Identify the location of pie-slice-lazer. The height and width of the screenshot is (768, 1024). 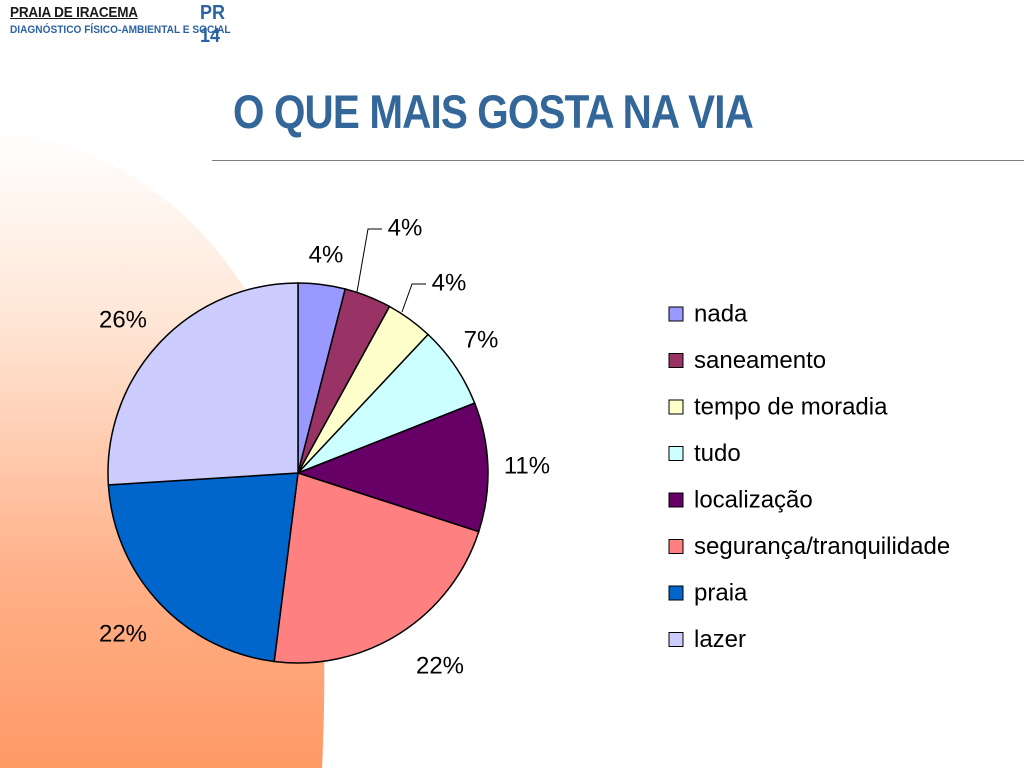
(203, 384).